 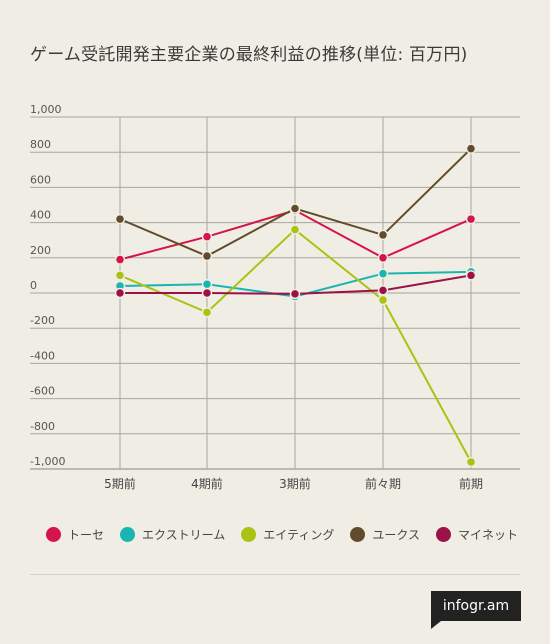 I want to click on y-tick-label: 1,000, so click(x=46, y=109).